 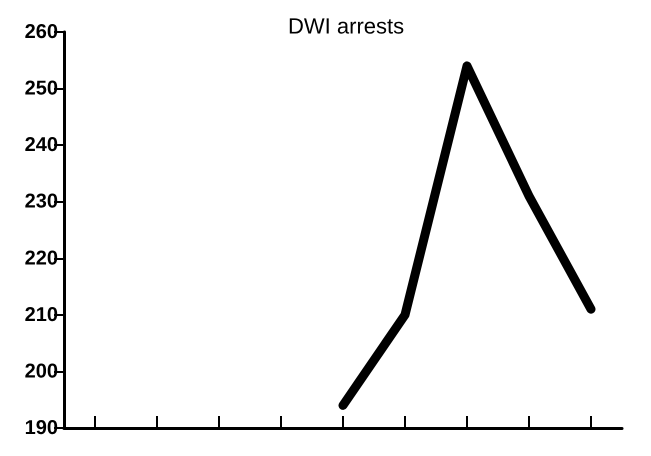 What do you see at coordinates (41, 315) in the screenshot?
I see `y-tick-label: 210` at bounding box center [41, 315].